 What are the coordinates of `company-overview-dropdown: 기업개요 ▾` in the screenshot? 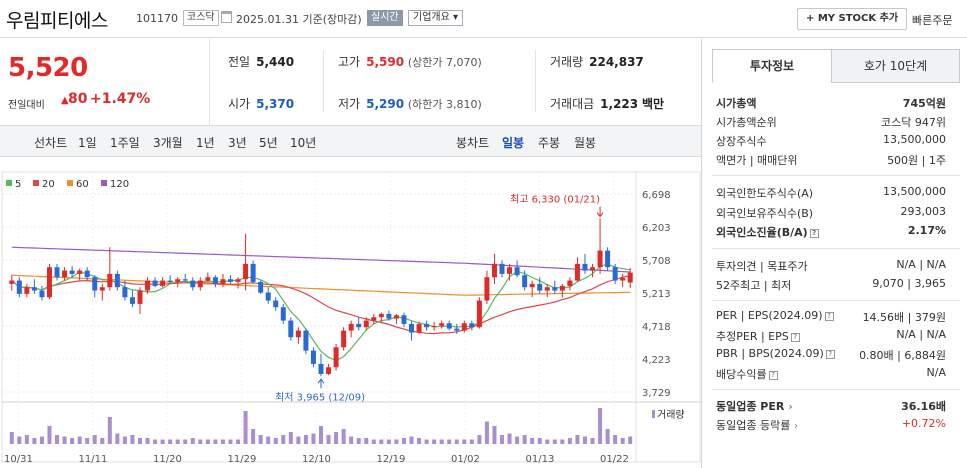 It's located at (435, 18).